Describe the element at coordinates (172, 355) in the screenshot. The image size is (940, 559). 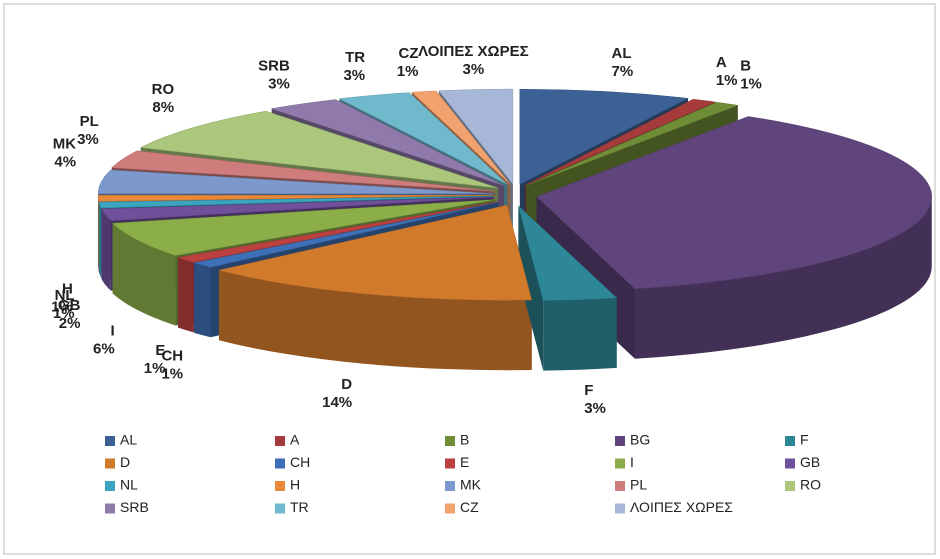
I see `data-label-name: CH` at that location.